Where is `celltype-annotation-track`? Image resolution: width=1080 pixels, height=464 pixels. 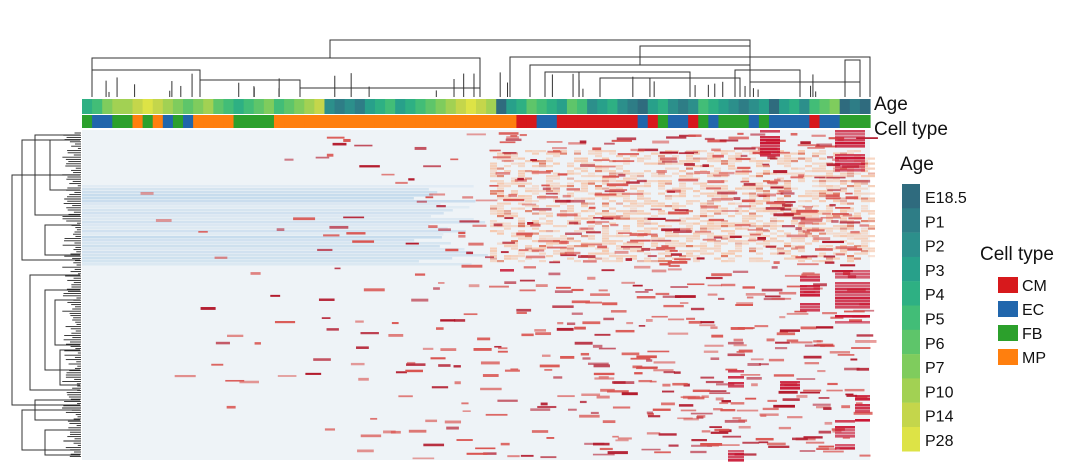
celltype-annotation-track is located at coordinates (476, 121).